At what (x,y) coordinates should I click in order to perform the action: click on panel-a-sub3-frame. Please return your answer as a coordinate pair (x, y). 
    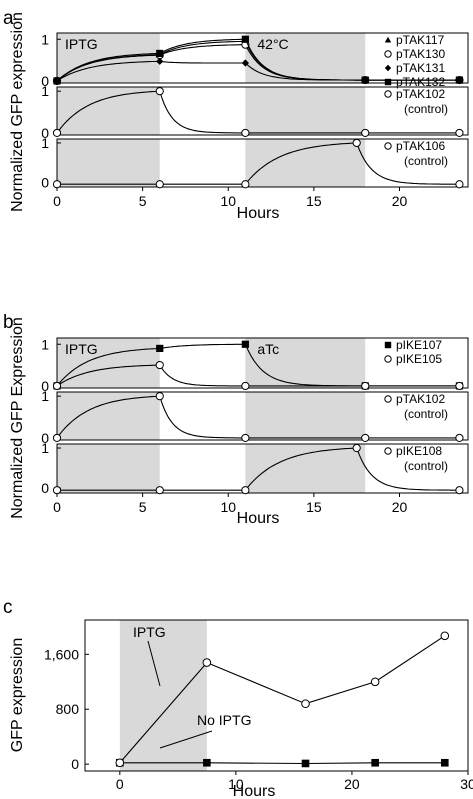
    Looking at the image, I should click on (262, 163).